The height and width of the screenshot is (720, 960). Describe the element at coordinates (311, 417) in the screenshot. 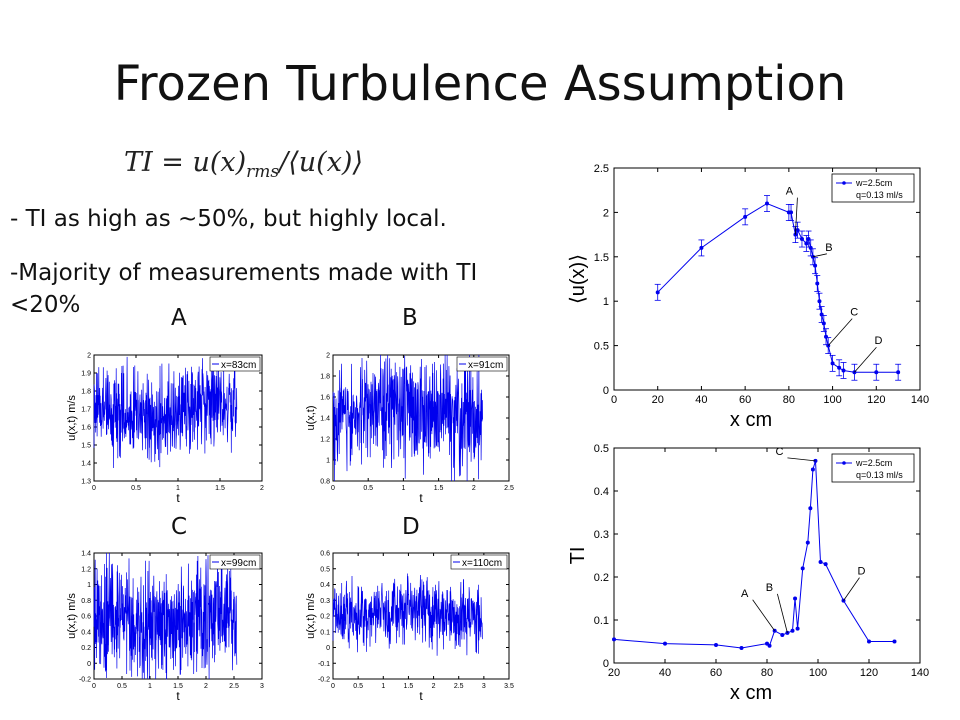

I see `signal-B-ylabel: u(x,t)` at that location.